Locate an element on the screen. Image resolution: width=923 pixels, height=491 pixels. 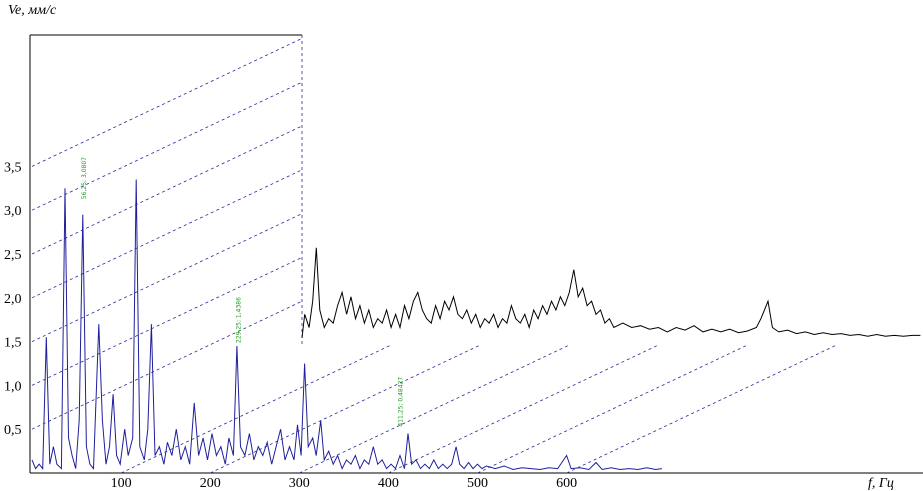
x-tick-label: 300 is located at coordinates (299, 483).